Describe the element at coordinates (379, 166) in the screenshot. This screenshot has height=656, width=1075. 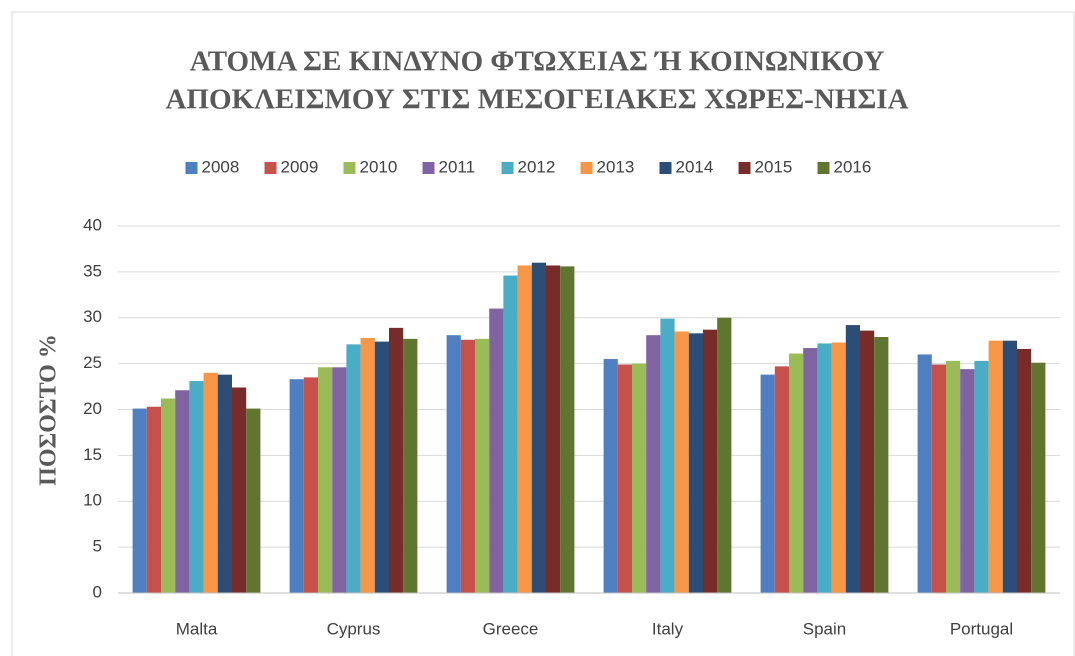
I see `legend-label: 2010` at that location.